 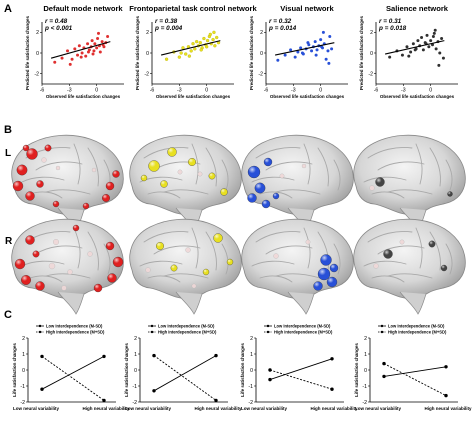 What do you see at coordinates (56, 21) in the screenshot?
I see `r-value: r = 0.48` at bounding box center [56, 21].